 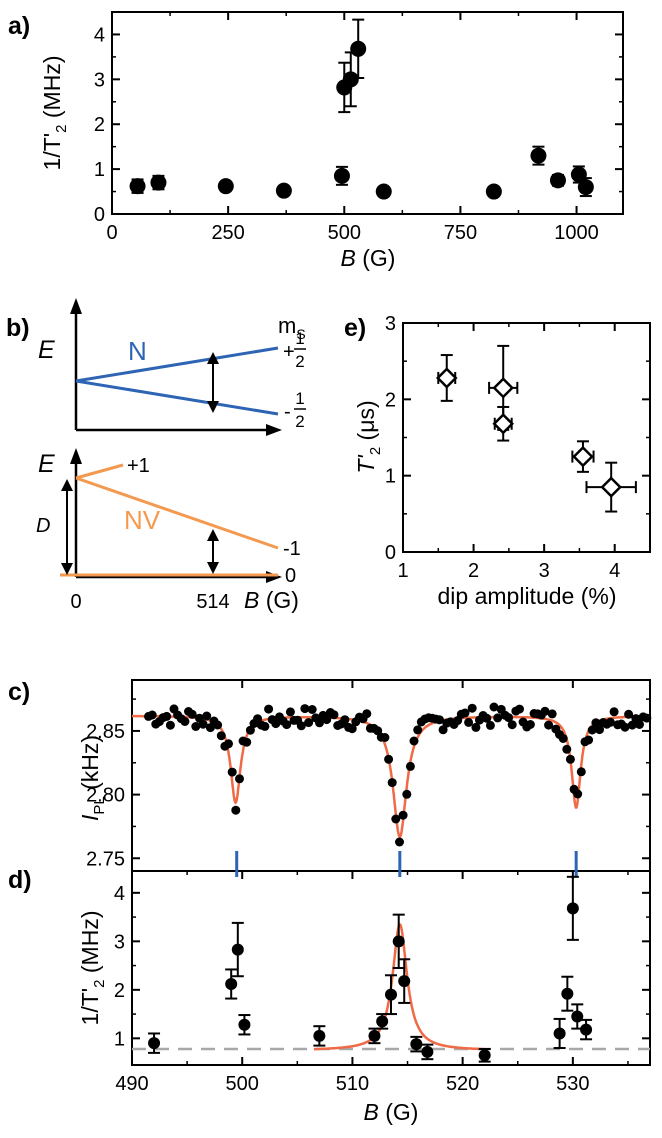 What do you see at coordinates (368, 258) in the screenshot?
I see `panel-a-xlabel: B (G)` at bounding box center [368, 258].